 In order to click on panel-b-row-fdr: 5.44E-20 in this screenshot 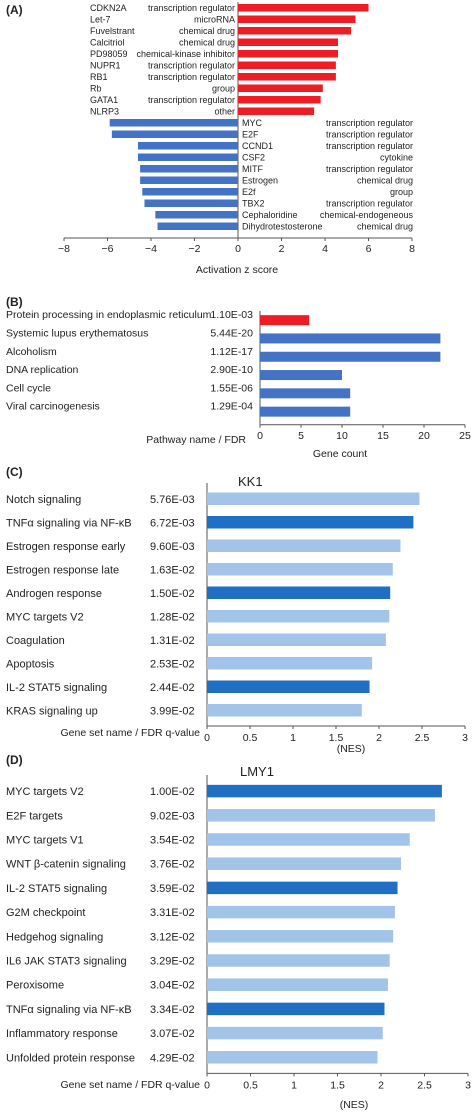, I will do `click(231, 333)`.